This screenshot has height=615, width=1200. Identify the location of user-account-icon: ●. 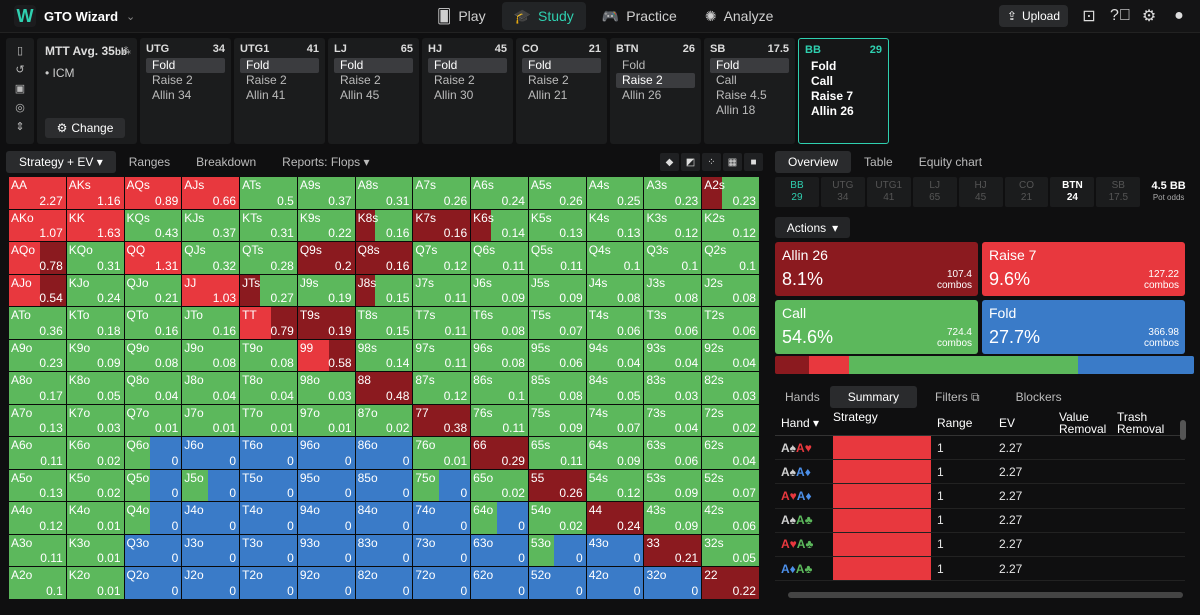
(1179, 15).